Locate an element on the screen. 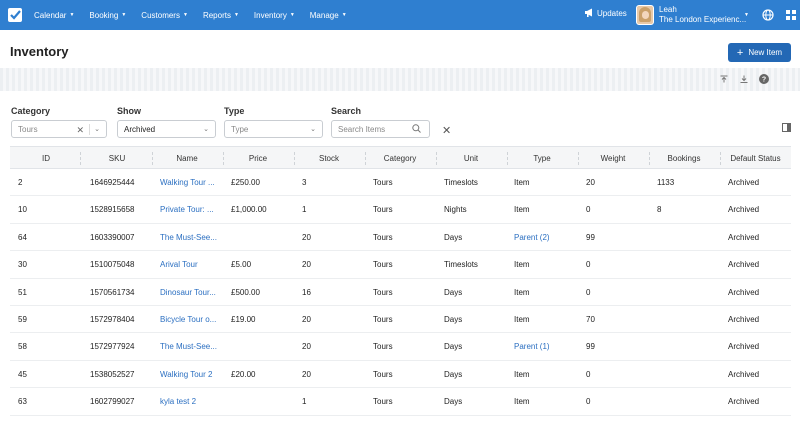 Image resolution: width=800 pixels, height=426 pixels. show-label: Show is located at coordinates (129, 111).